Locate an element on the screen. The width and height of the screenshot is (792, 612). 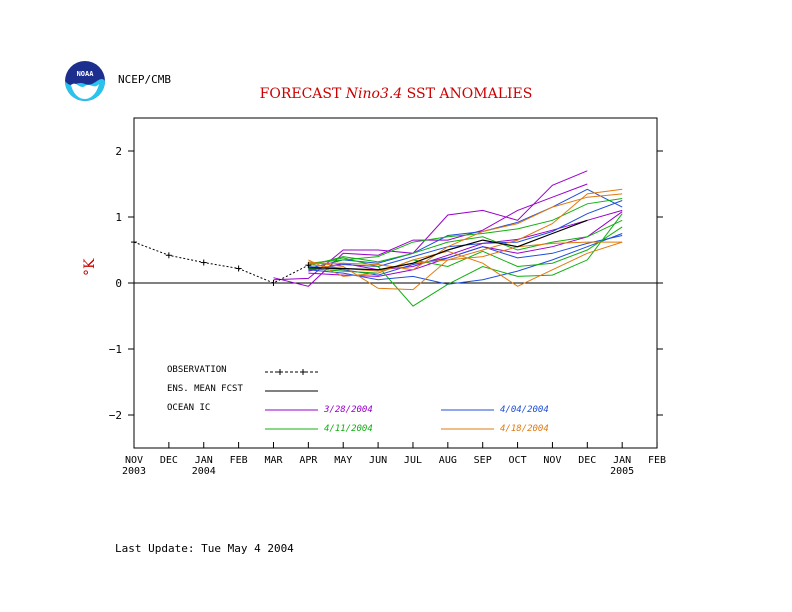
observation-series is located at coordinates (221, 262).